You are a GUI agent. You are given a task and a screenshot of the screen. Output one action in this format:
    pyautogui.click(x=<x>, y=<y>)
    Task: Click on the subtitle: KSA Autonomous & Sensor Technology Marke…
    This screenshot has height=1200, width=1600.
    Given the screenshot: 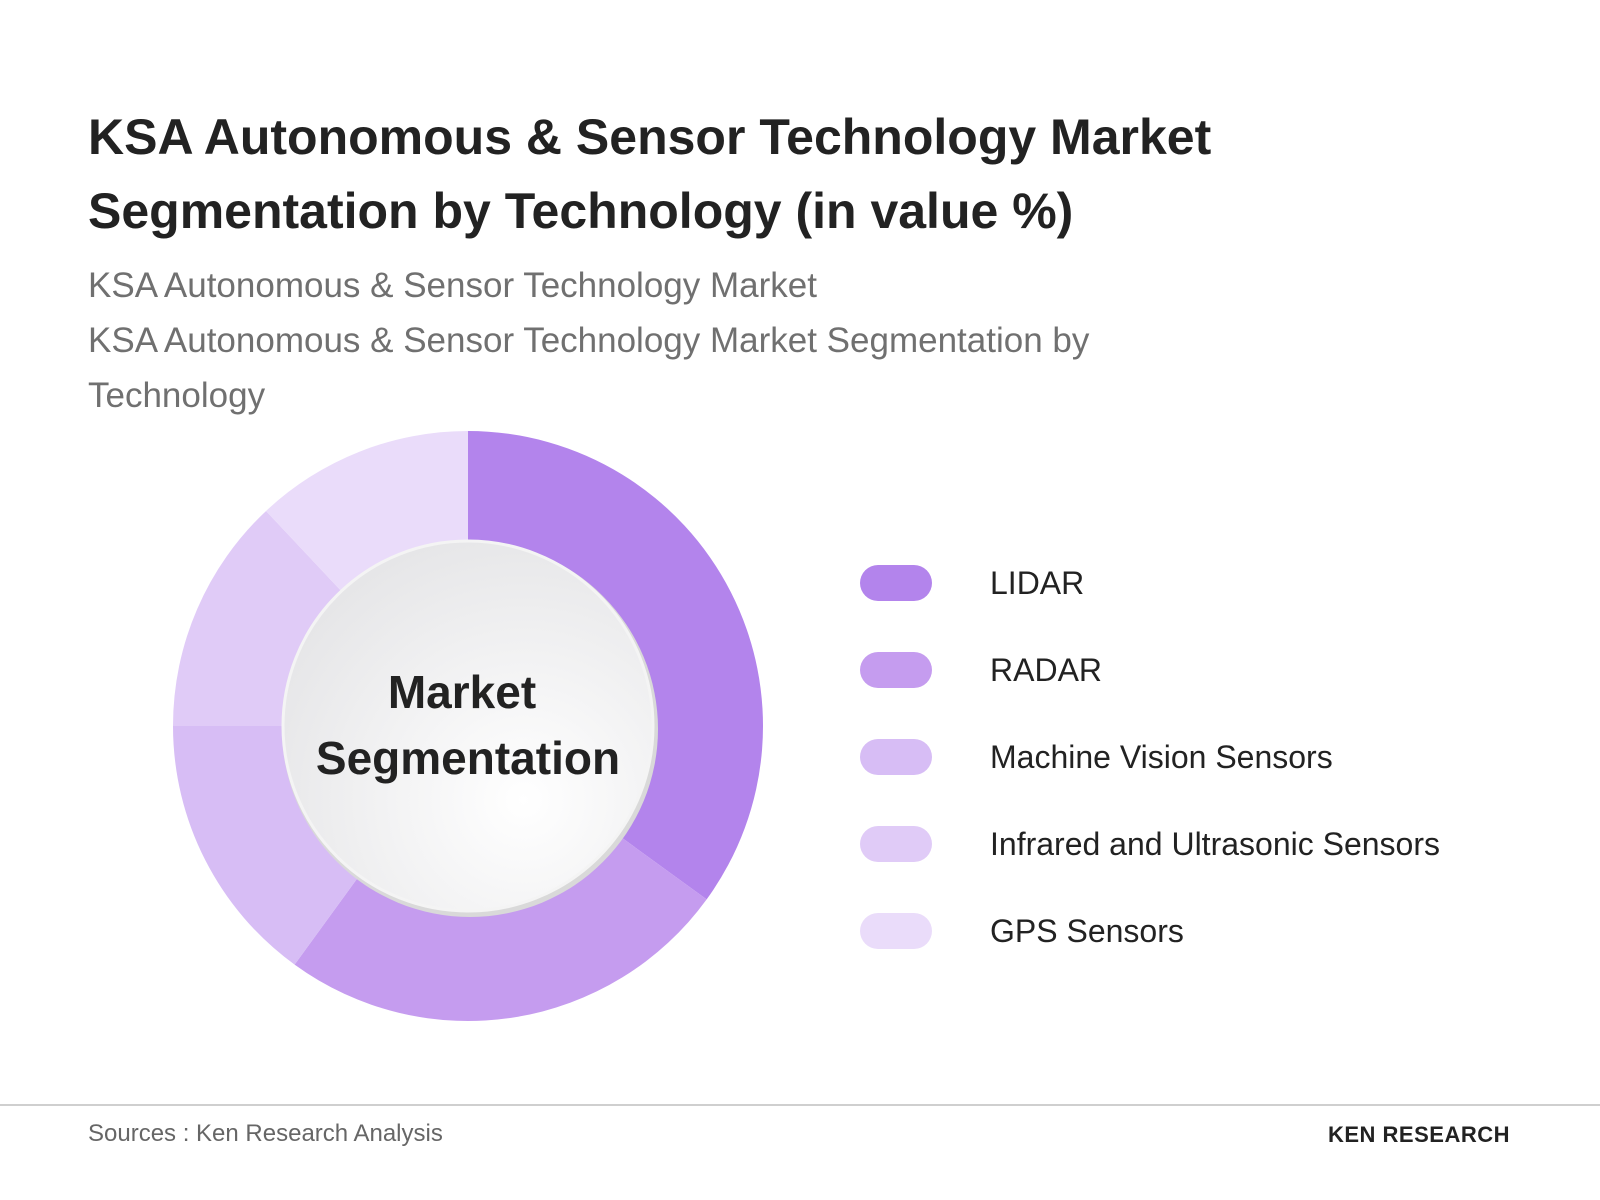 What is the action you would take?
    pyautogui.click(x=678, y=340)
    